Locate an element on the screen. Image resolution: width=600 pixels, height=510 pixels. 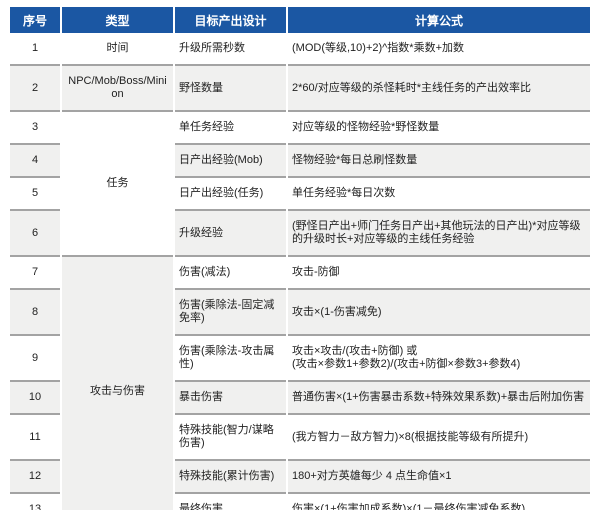
column-header-formula: 计算公式 is located at coordinates (439, 20).